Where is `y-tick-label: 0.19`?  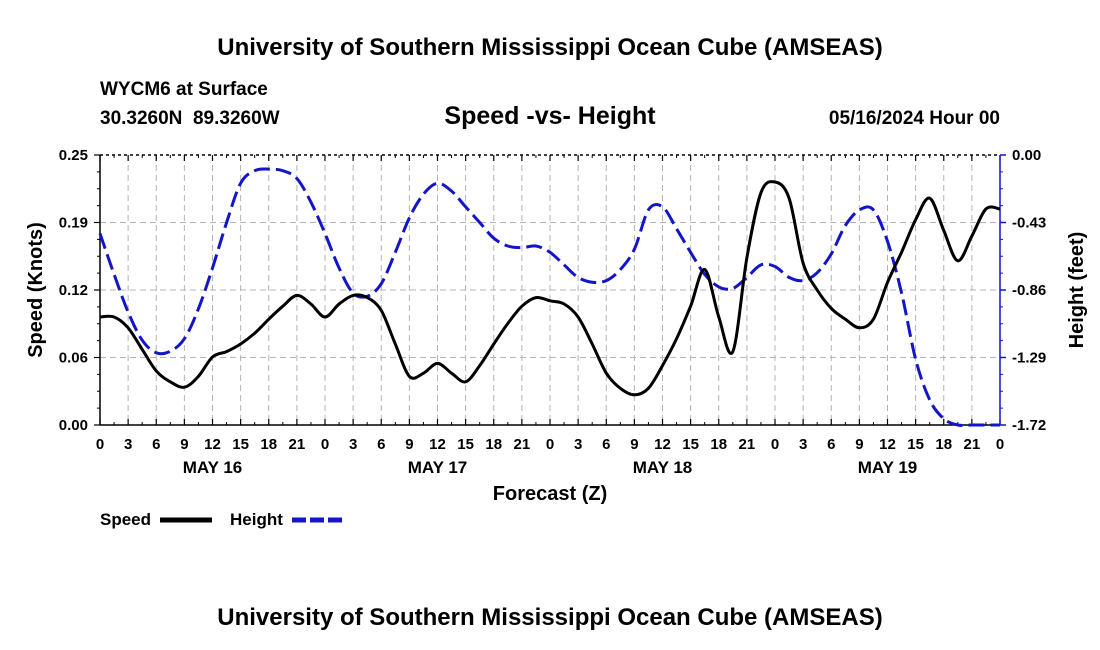
y-tick-label: 0.19 is located at coordinates (73, 223).